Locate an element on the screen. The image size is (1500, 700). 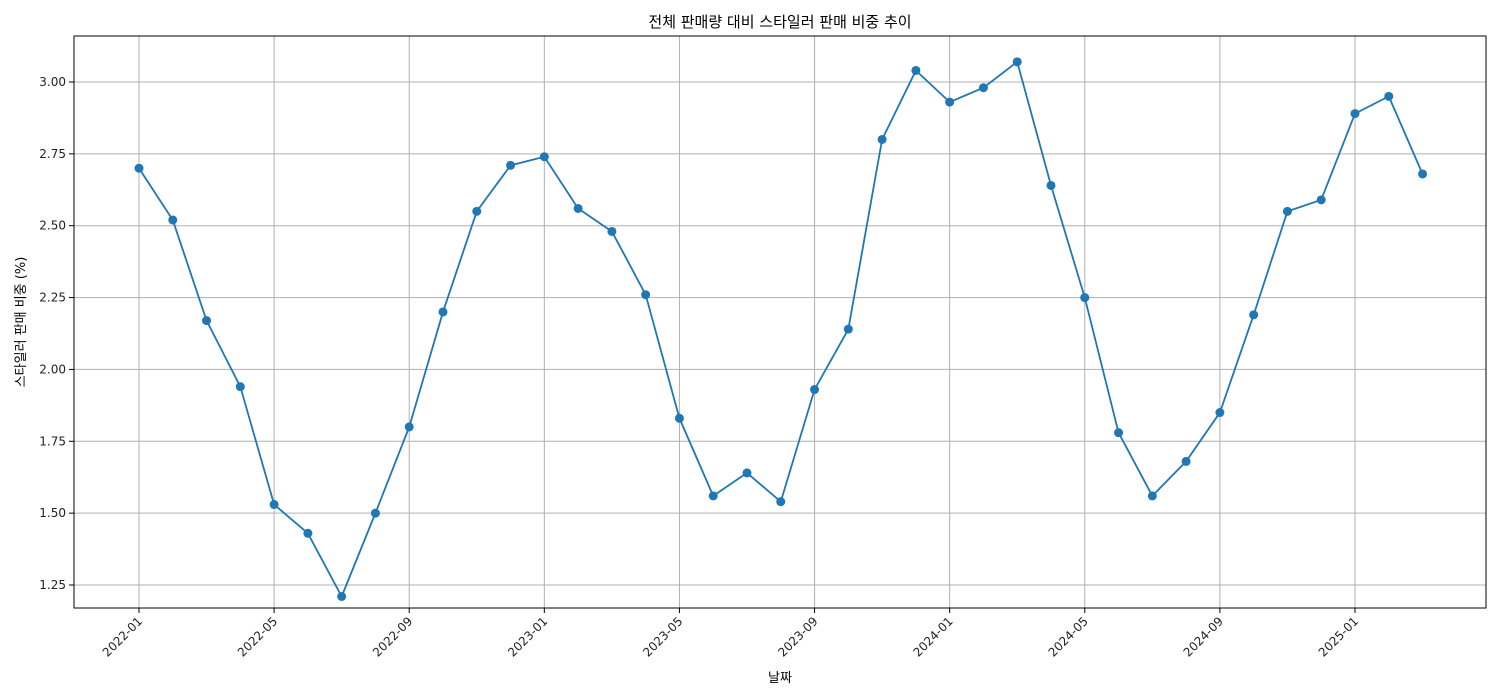
x-tick-label: 2023-05 is located at coordinates (662, 636).